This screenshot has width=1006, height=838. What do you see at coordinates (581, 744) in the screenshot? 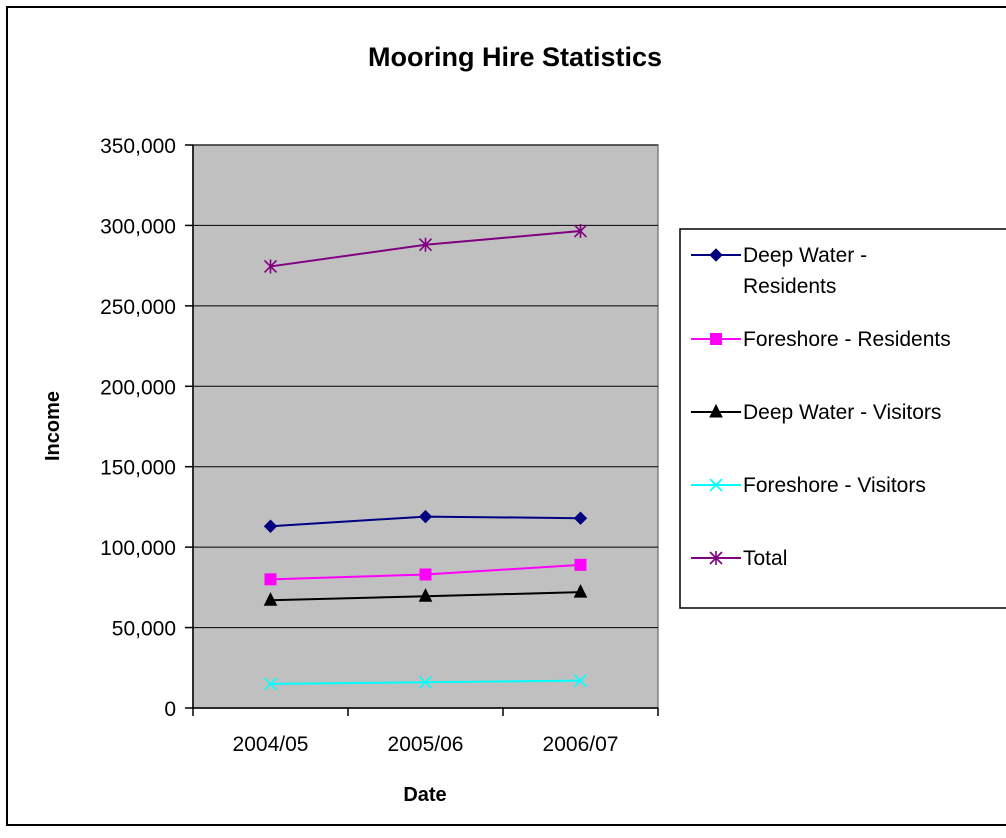
I see `x-tick-label: 2006/07` at bounding box center [581, 744].